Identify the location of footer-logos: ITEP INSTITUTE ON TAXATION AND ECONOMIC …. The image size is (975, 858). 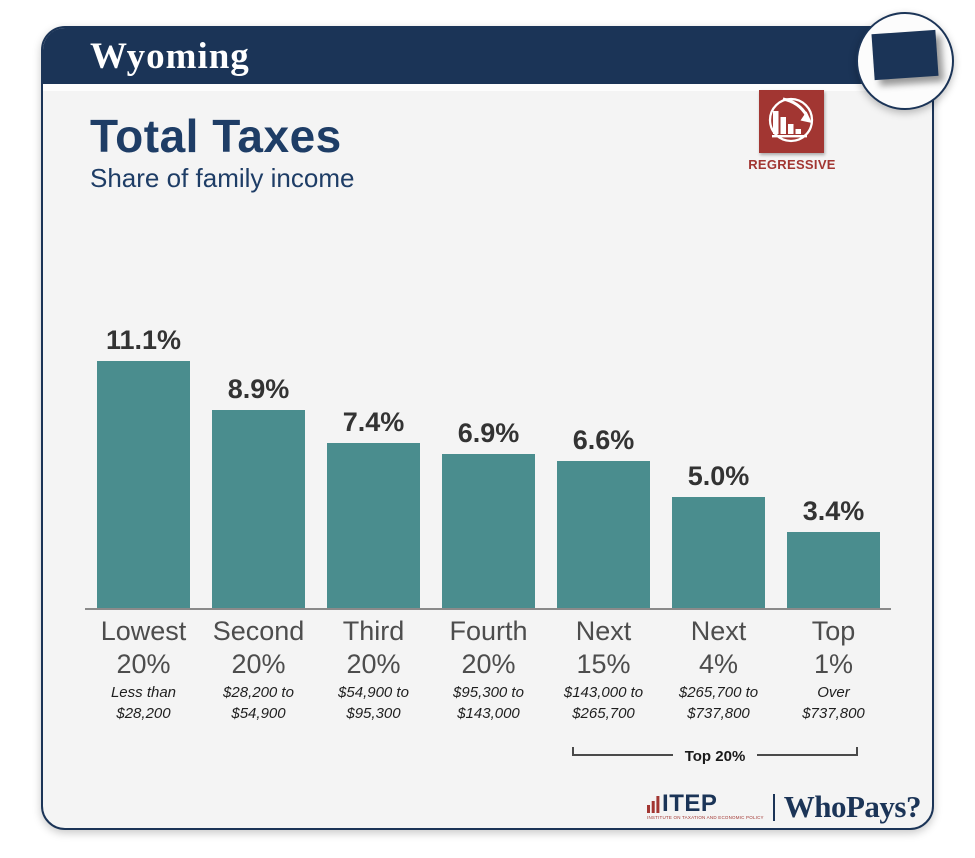
(784, 807).